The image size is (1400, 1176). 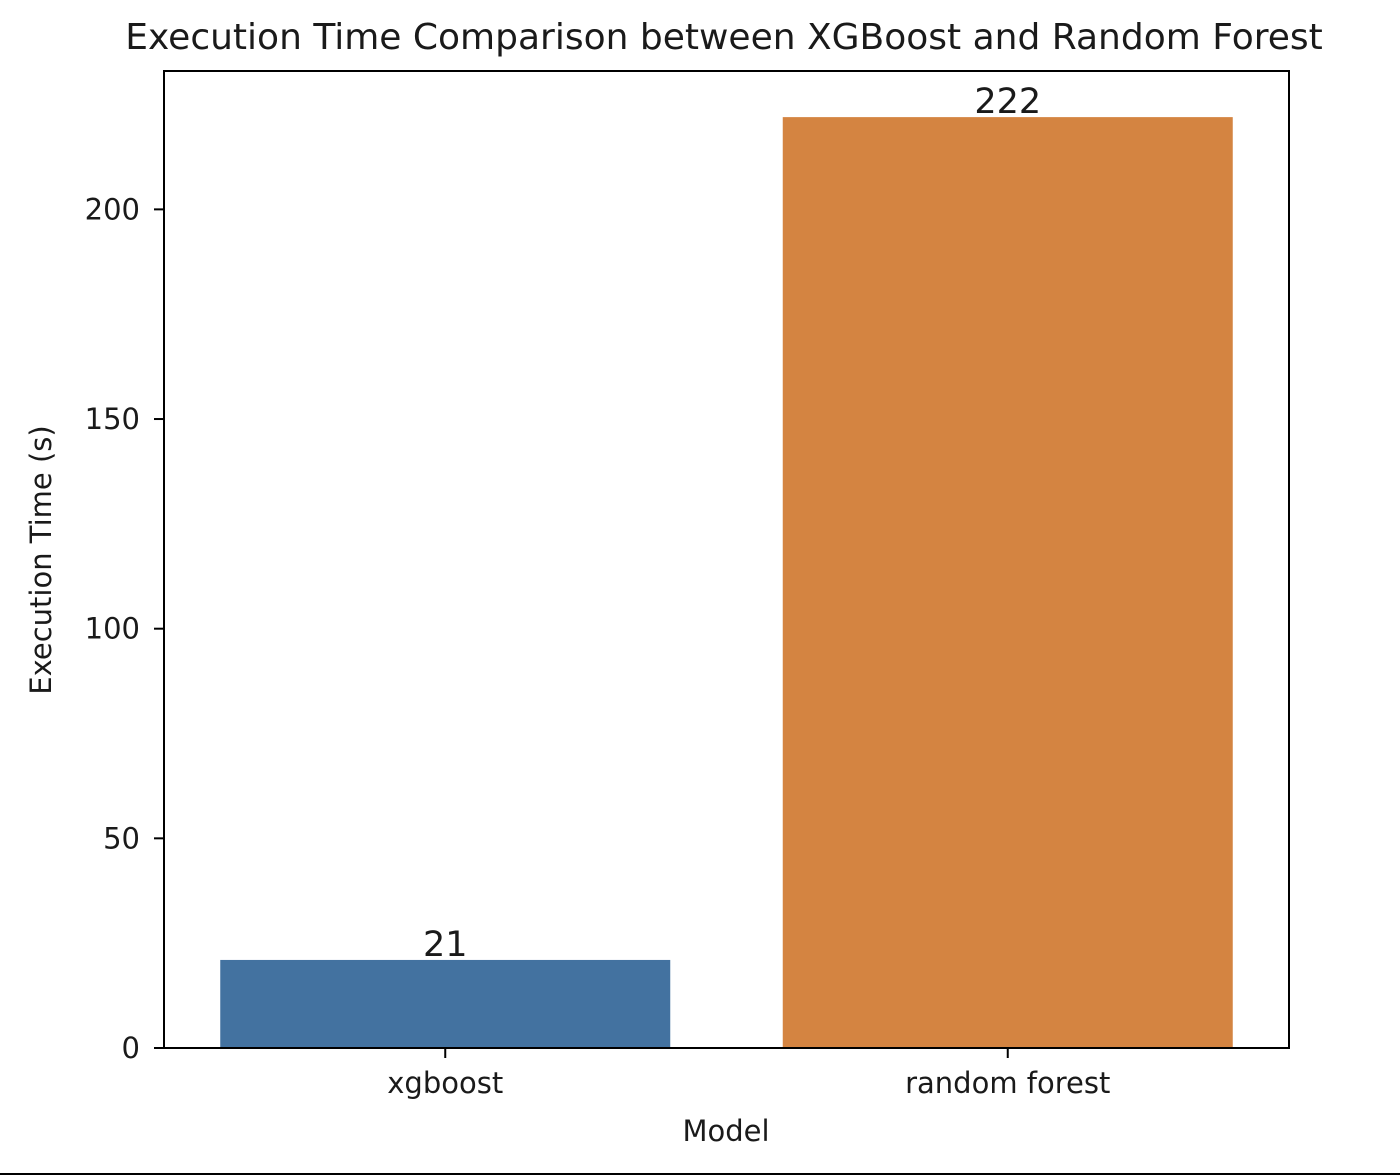 What do you see at coordinates (41, 559) in the screenshot?
I see `y-axis-label: Execution Time (s)` at bounding box center [41, 559].